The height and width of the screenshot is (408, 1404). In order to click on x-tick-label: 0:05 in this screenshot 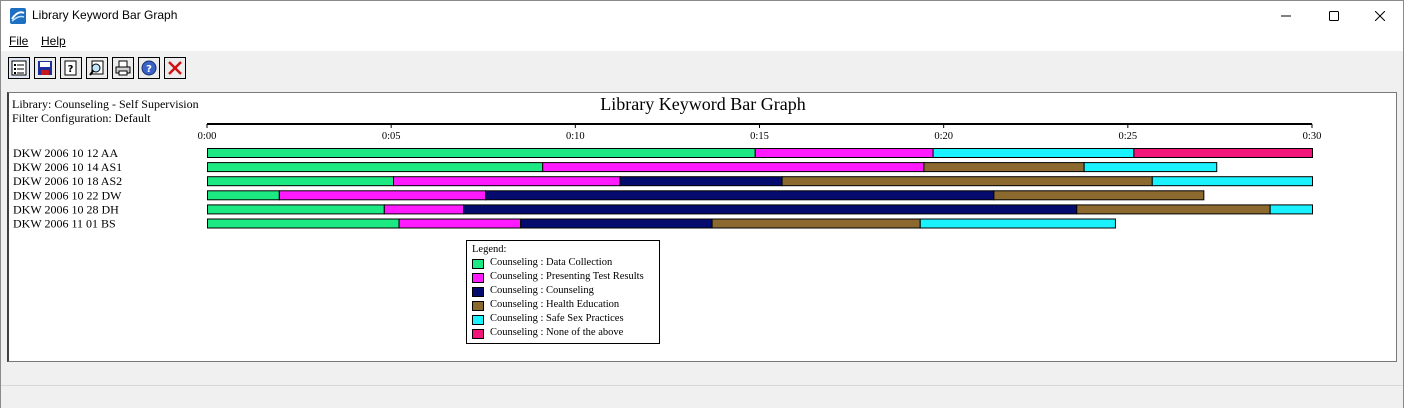, I will do `click(391, 136)`.